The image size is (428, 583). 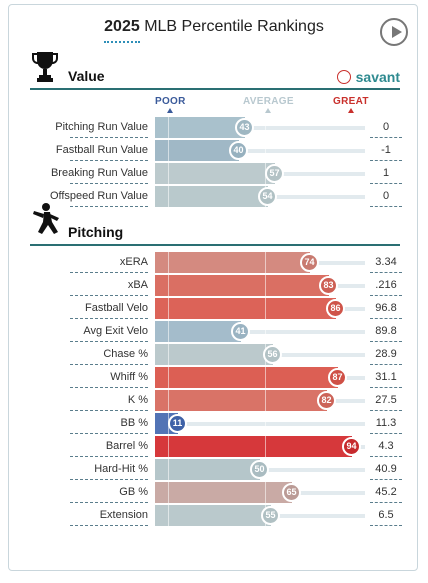 What do you see at coordinates (215, 224) in the screenshot?
I see `section-header-pitching: Pitching` at bounding box center [215, 224].